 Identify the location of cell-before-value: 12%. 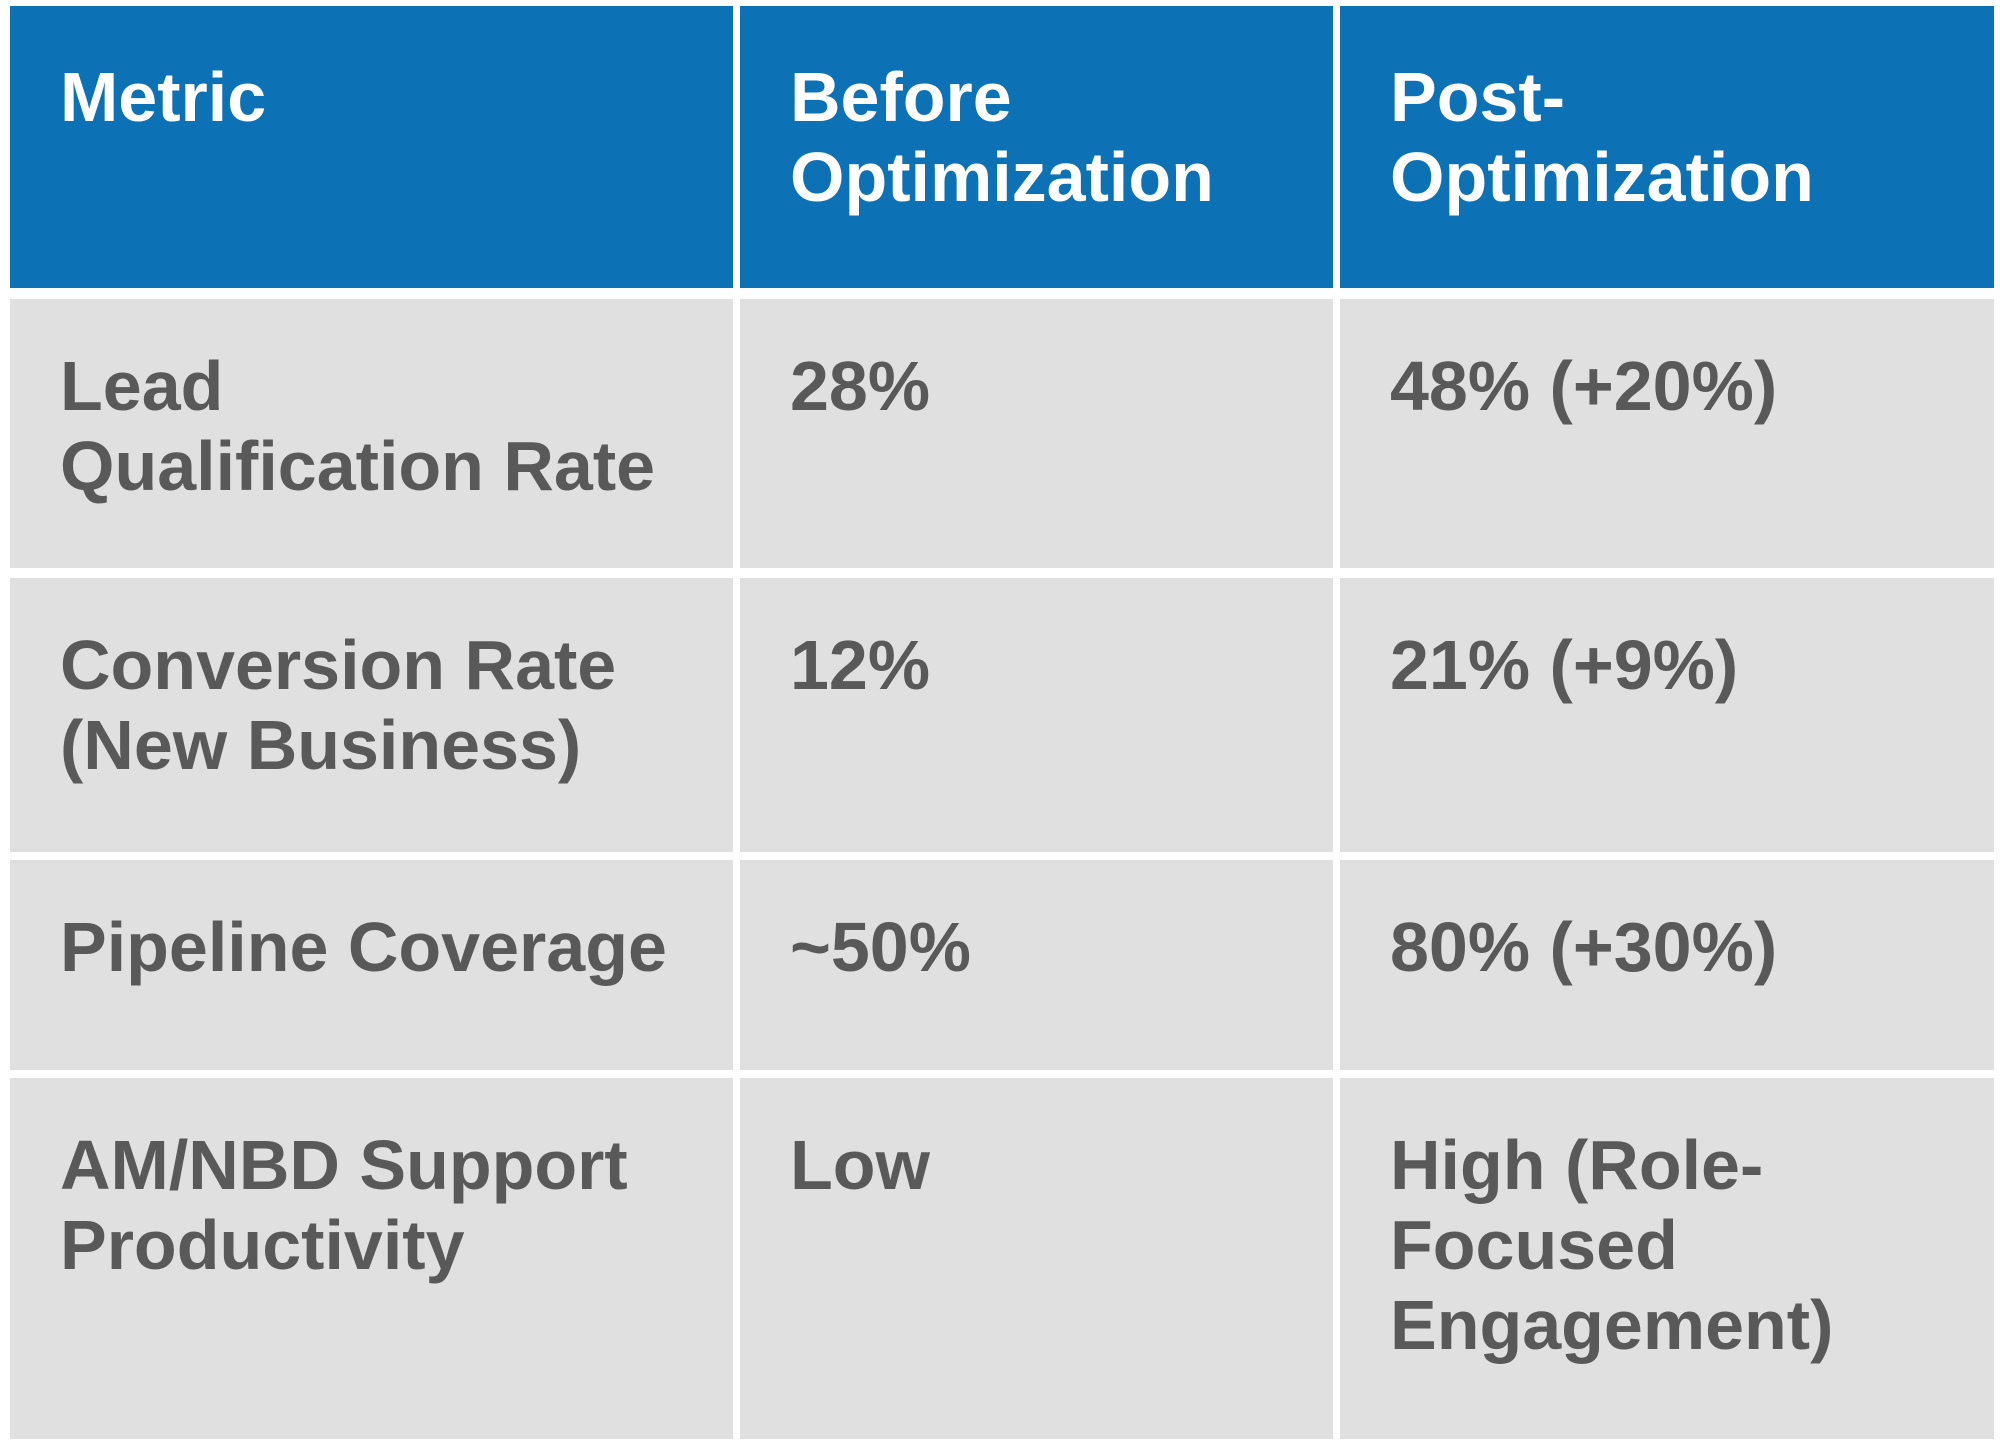
(1036, 715).